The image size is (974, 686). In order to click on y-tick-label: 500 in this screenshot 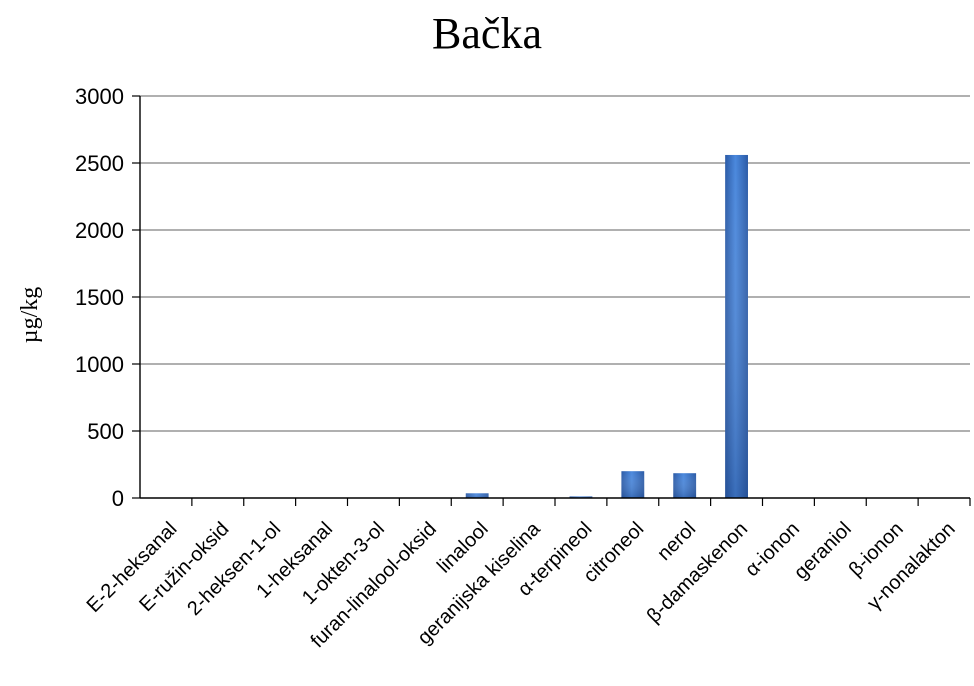, I will do `click(105, 431)`.